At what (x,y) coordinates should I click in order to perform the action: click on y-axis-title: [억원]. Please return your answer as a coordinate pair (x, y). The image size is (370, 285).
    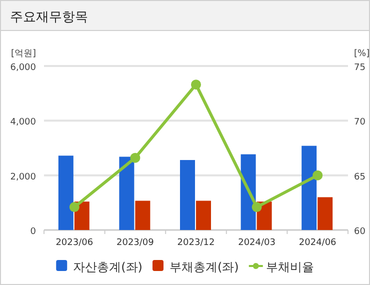
    Looking at the image, I should click on (23, 54).